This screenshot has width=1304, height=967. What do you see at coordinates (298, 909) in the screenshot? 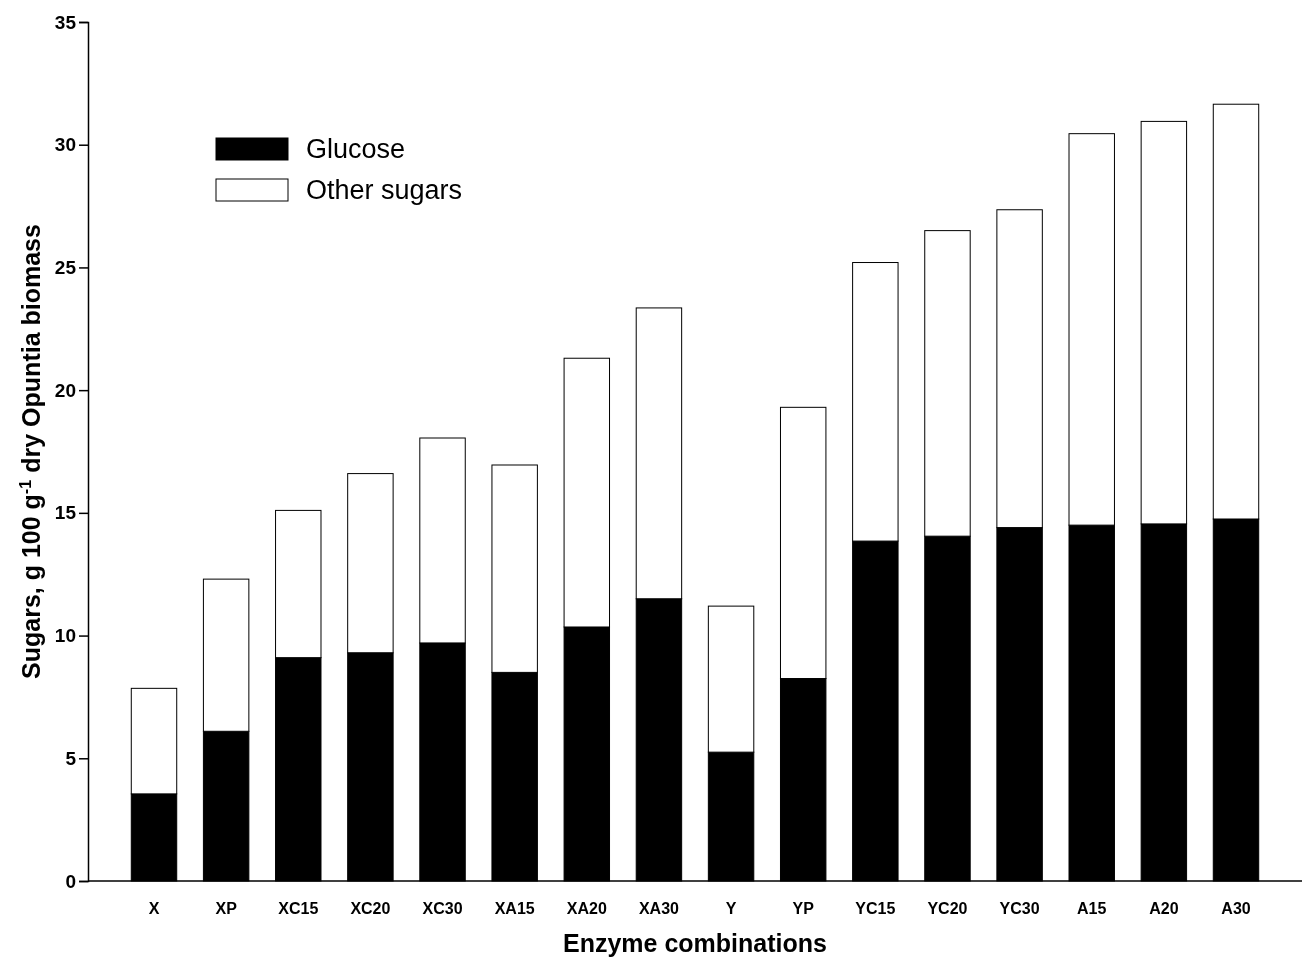
I see `x-tick-label: XC15` at bounding box center [298, 909].